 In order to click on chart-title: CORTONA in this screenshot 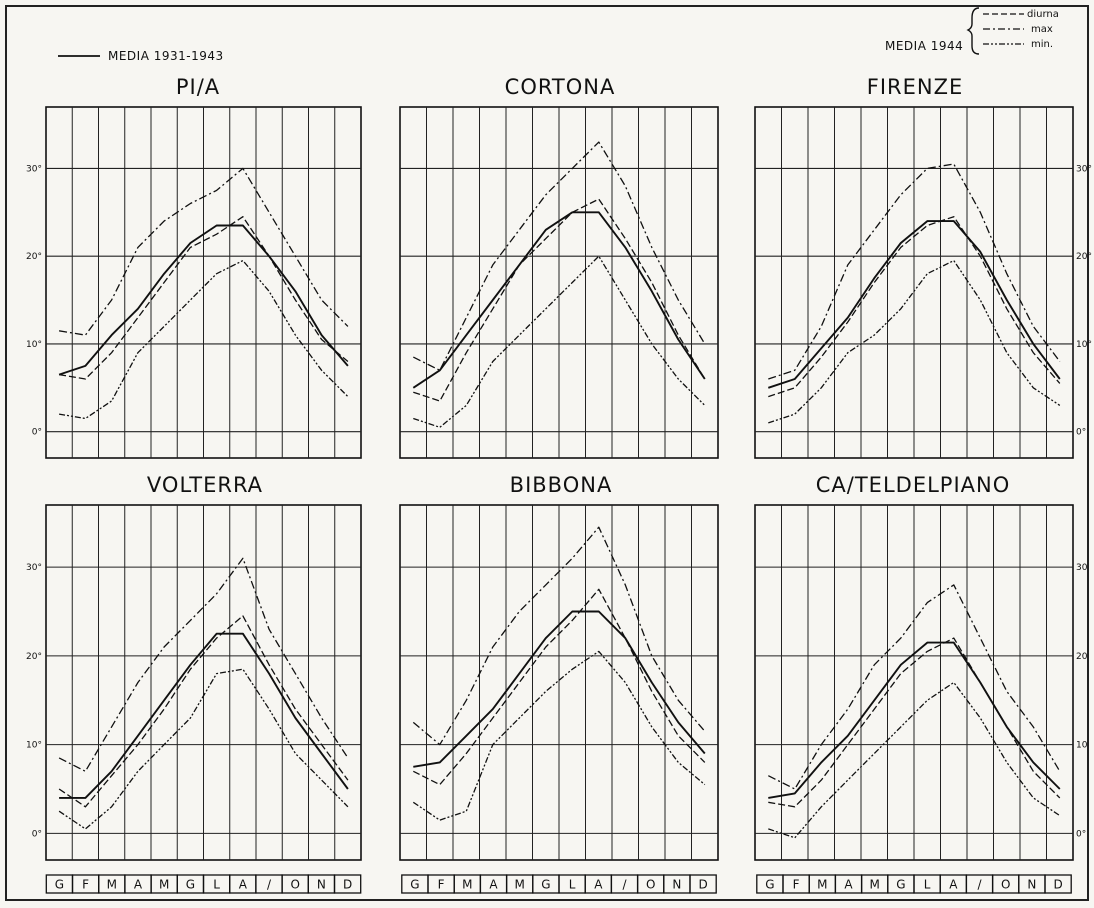, I will do `click(560, 87)`.